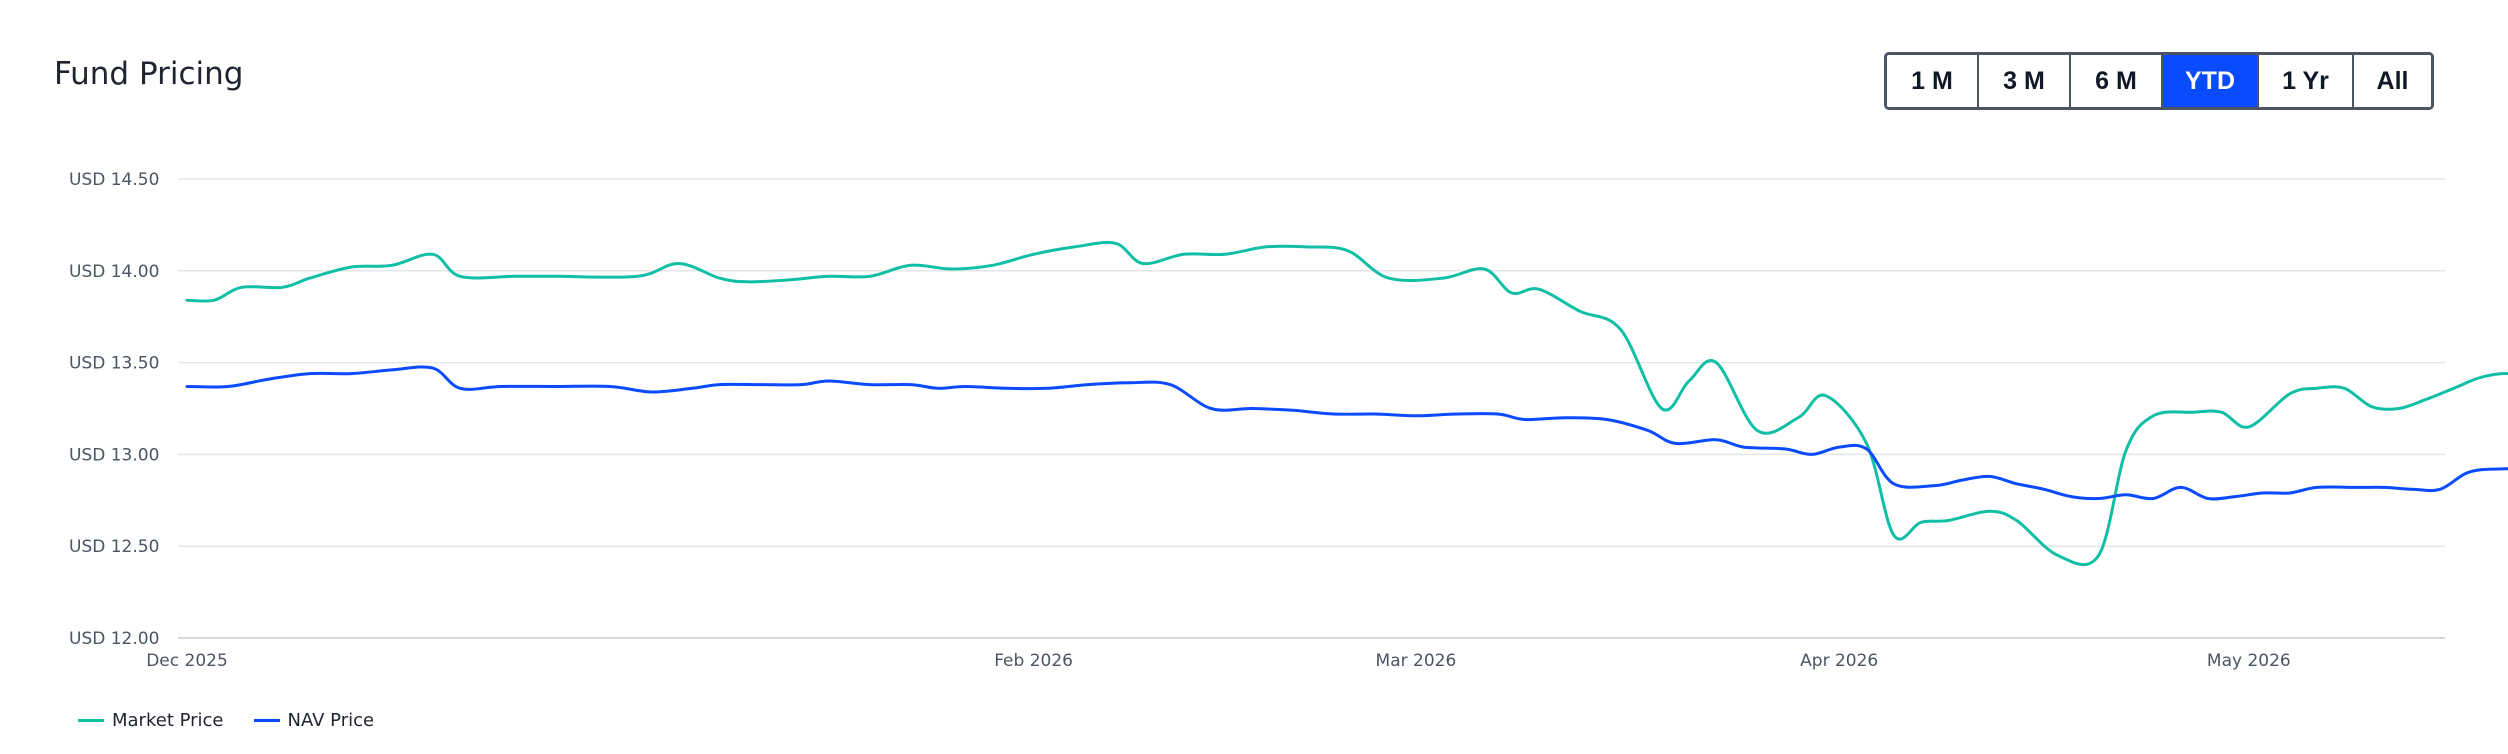 The height and width of the screenshot is (754, 2508). I want to click on legend-item-market-price: Market Price, so click(151, 720).